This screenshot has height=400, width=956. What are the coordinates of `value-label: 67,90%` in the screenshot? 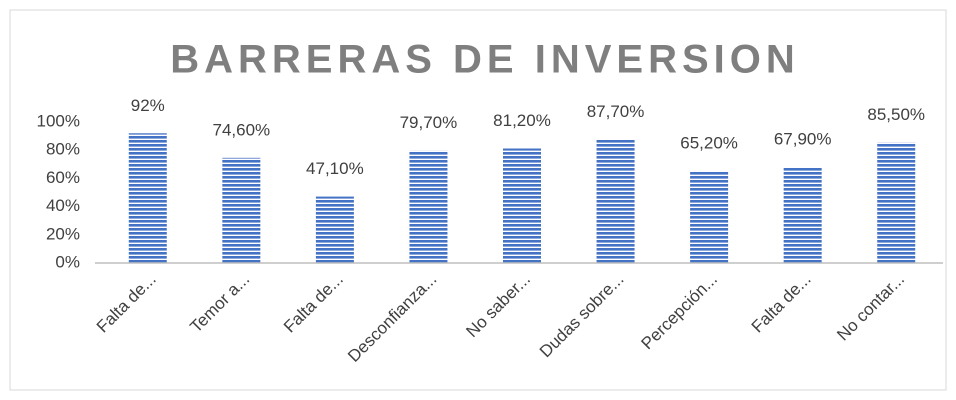 It's located at (803, 139).